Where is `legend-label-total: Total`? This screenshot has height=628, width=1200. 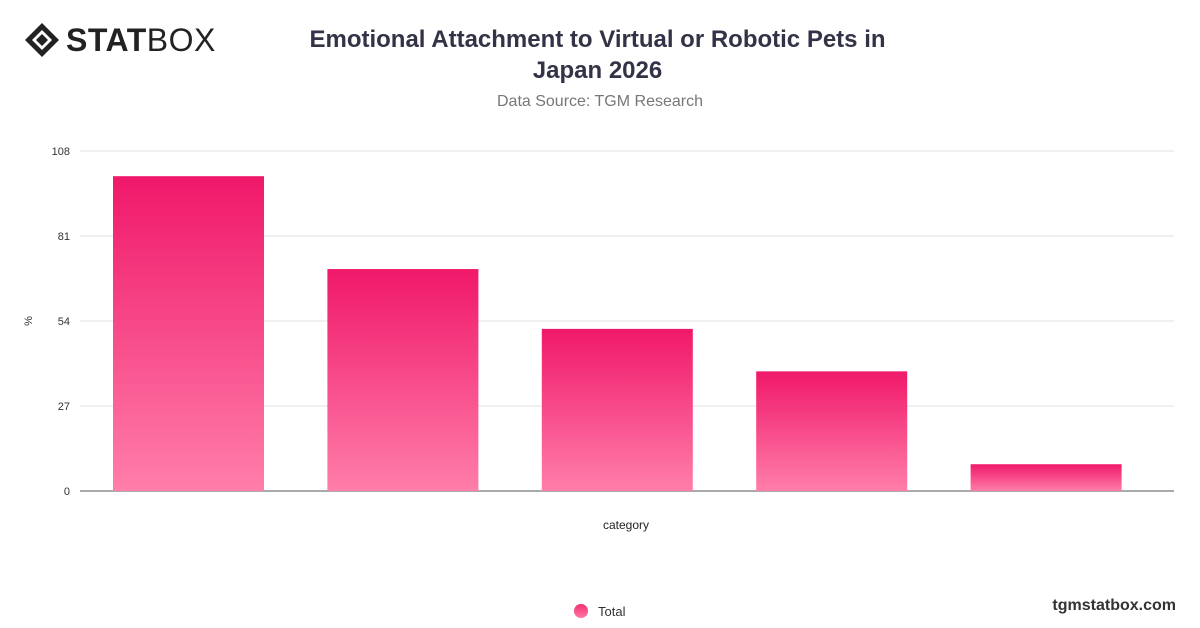
legend-label-total: Total is located at coordinates (612, 611).